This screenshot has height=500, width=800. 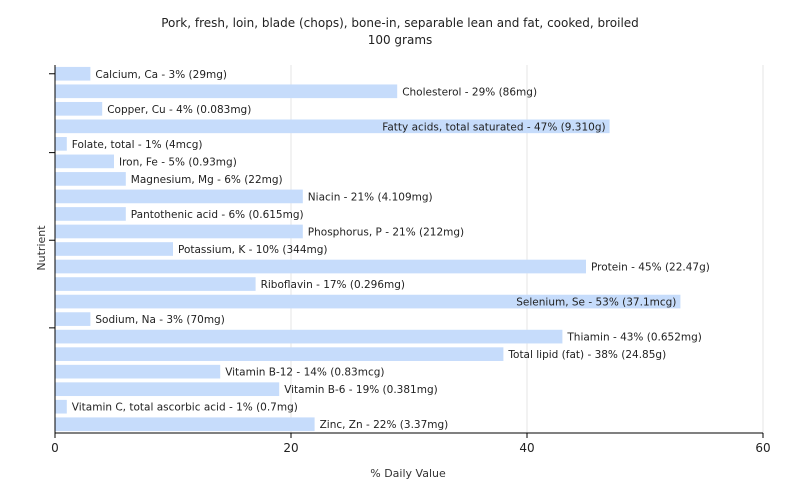 What do you see at coordinates (333, 285) in the screenshot?
I see `data-label: Riboflavin - 17% (0.296mg)` at bounding box center [333, 285].